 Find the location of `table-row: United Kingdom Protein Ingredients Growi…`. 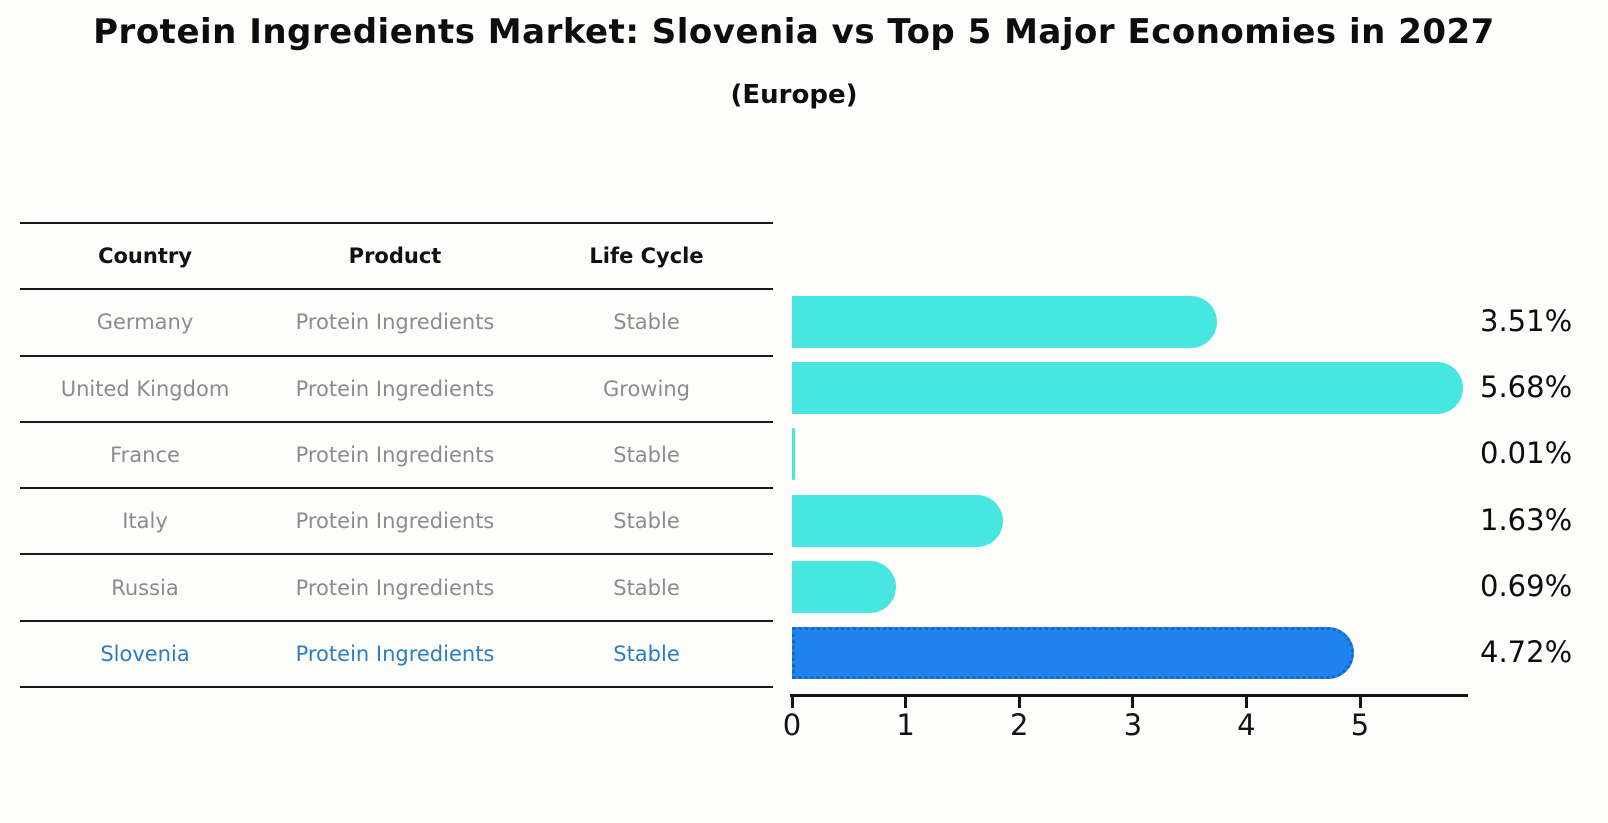

table-row: United Kingdom Protein Ingredients Growi… is located at coordinates (396, 390).